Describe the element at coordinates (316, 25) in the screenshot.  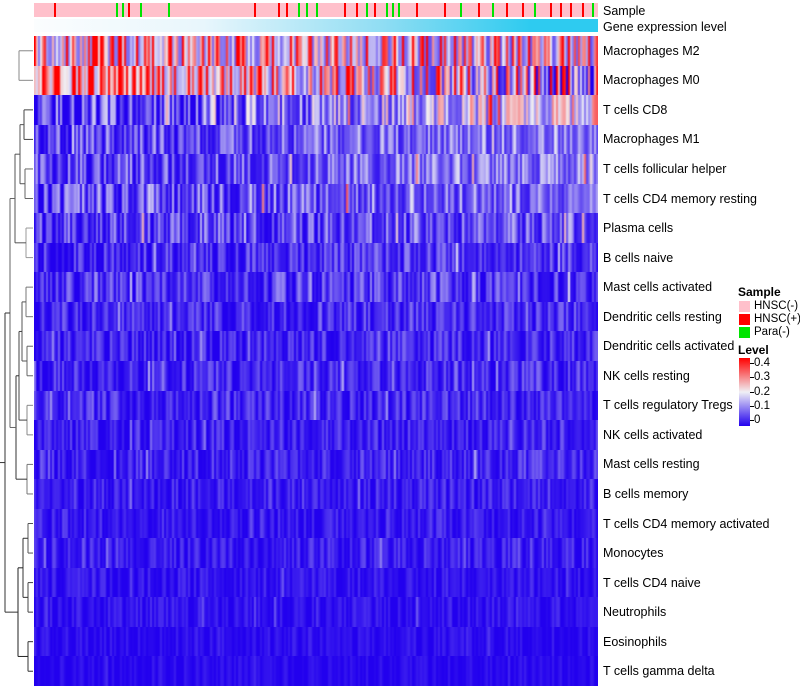
I see `gene-expression-annotation-bar` at that location.